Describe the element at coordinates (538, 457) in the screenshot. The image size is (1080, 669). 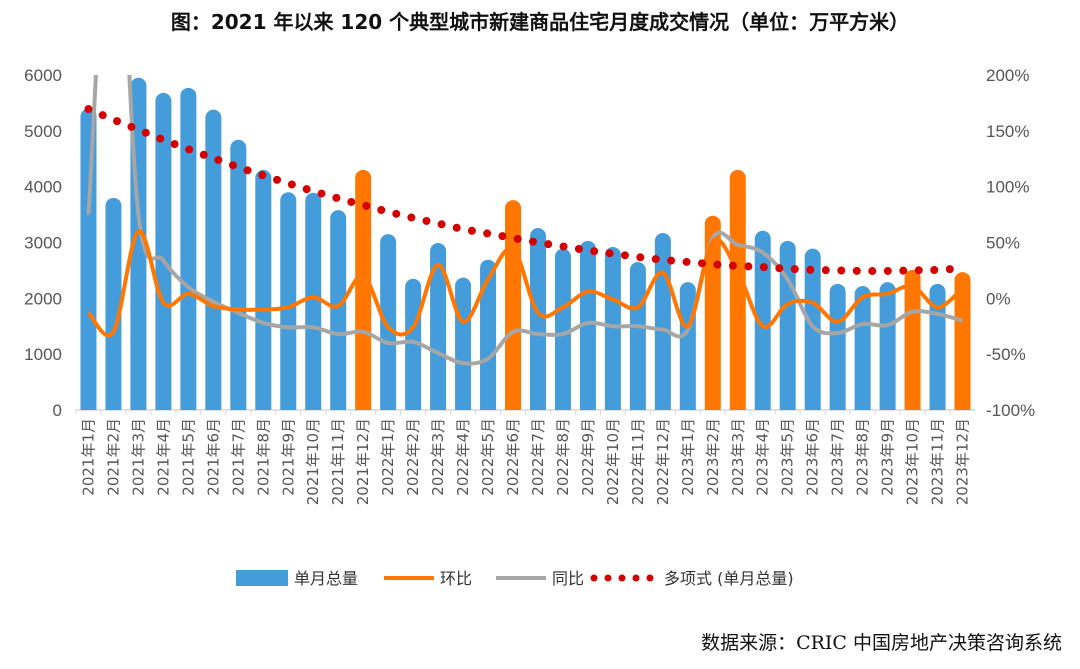
I see `x-tick-label: 2022年7月` at that location.